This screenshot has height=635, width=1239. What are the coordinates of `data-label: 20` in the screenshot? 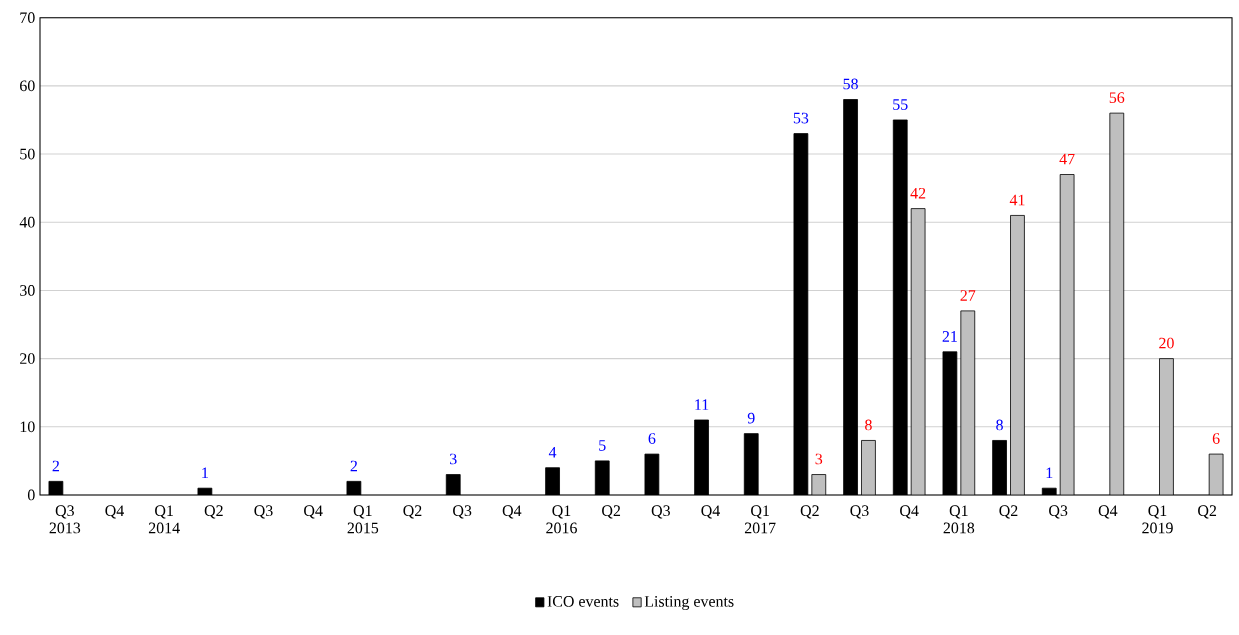 It's located at (1166, 343).